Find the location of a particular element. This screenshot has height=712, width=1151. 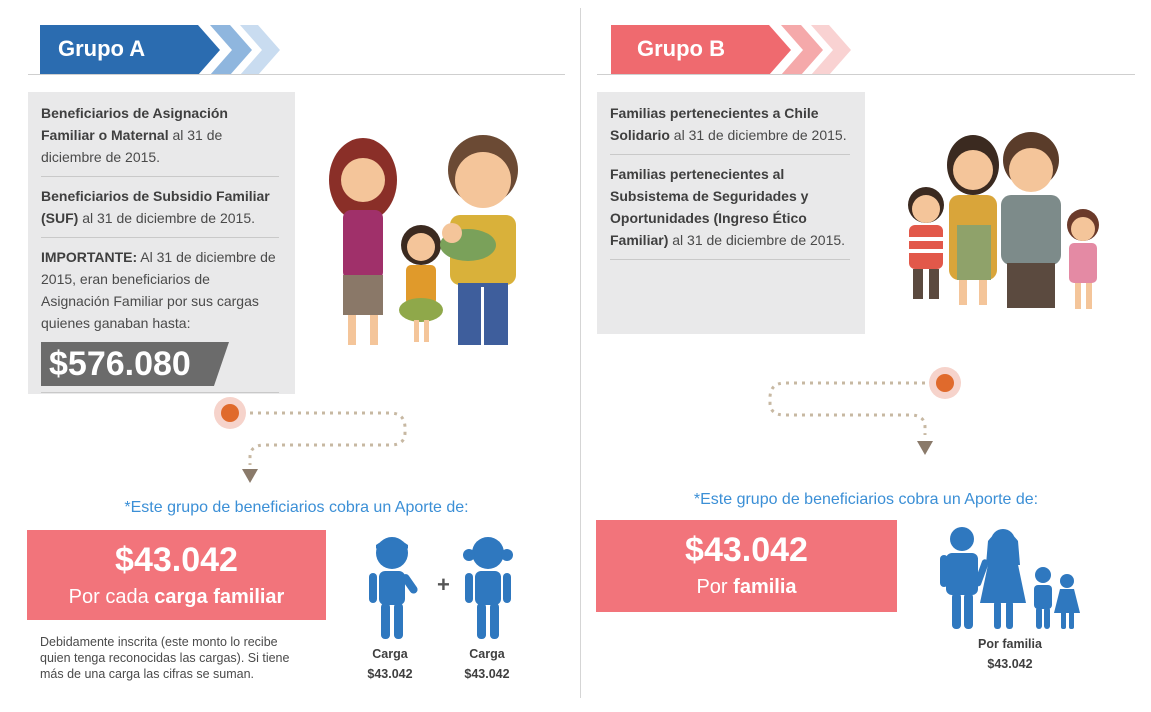

group-a-amount-box: $43.042 Por cada carga familiar is located at coordinates (176, 575).